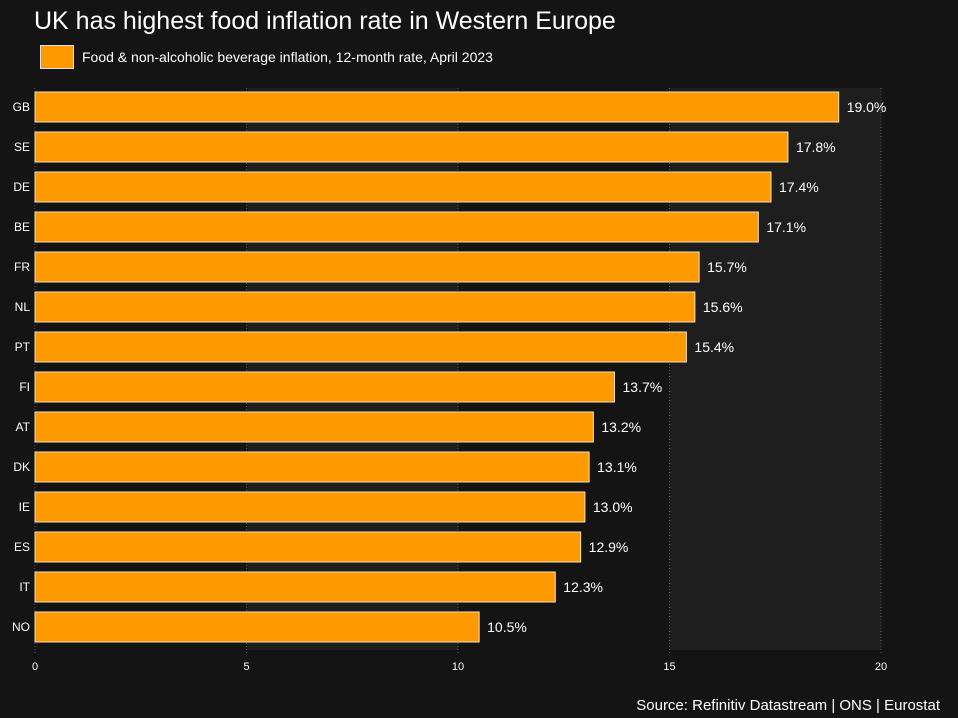 This screenshot has height=718, width=958. I want to click on data-label: 15.6%, so click(723, 307).